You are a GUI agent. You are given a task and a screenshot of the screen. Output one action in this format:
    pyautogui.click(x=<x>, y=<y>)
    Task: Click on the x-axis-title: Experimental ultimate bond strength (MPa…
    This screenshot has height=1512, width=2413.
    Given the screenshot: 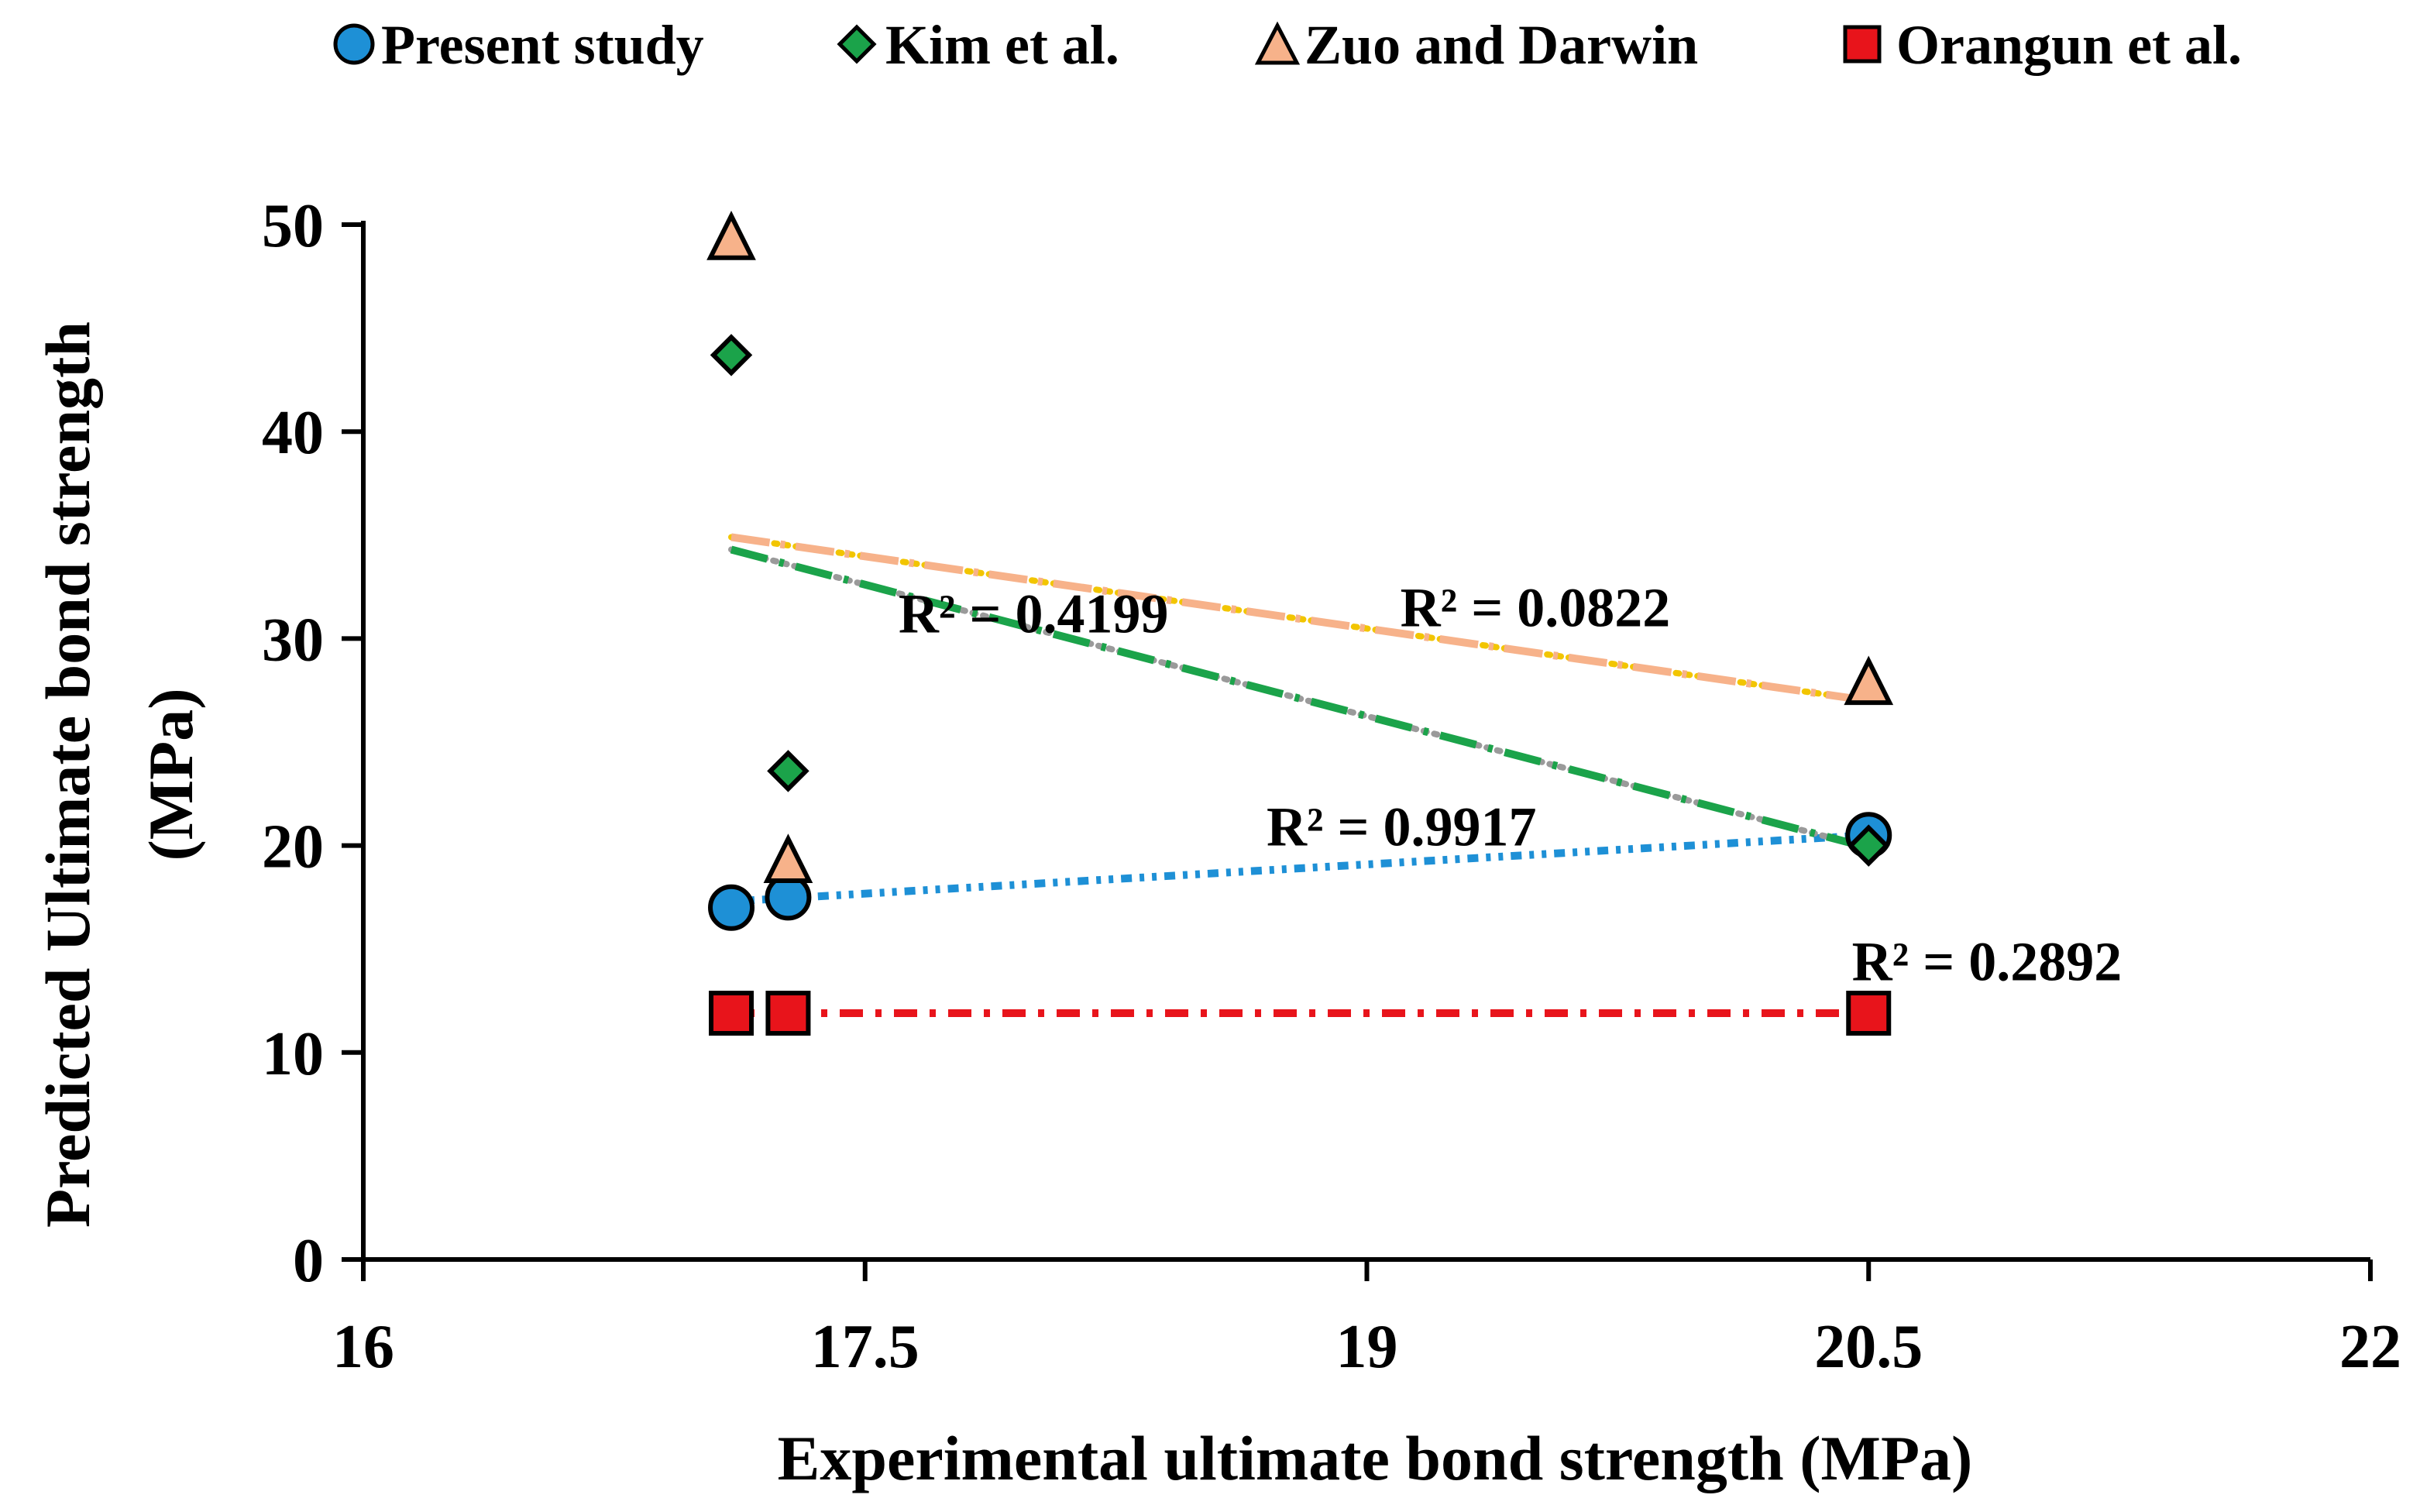 What is the action you would take?
    pyautogui.click(x=1375, y=1458)
    